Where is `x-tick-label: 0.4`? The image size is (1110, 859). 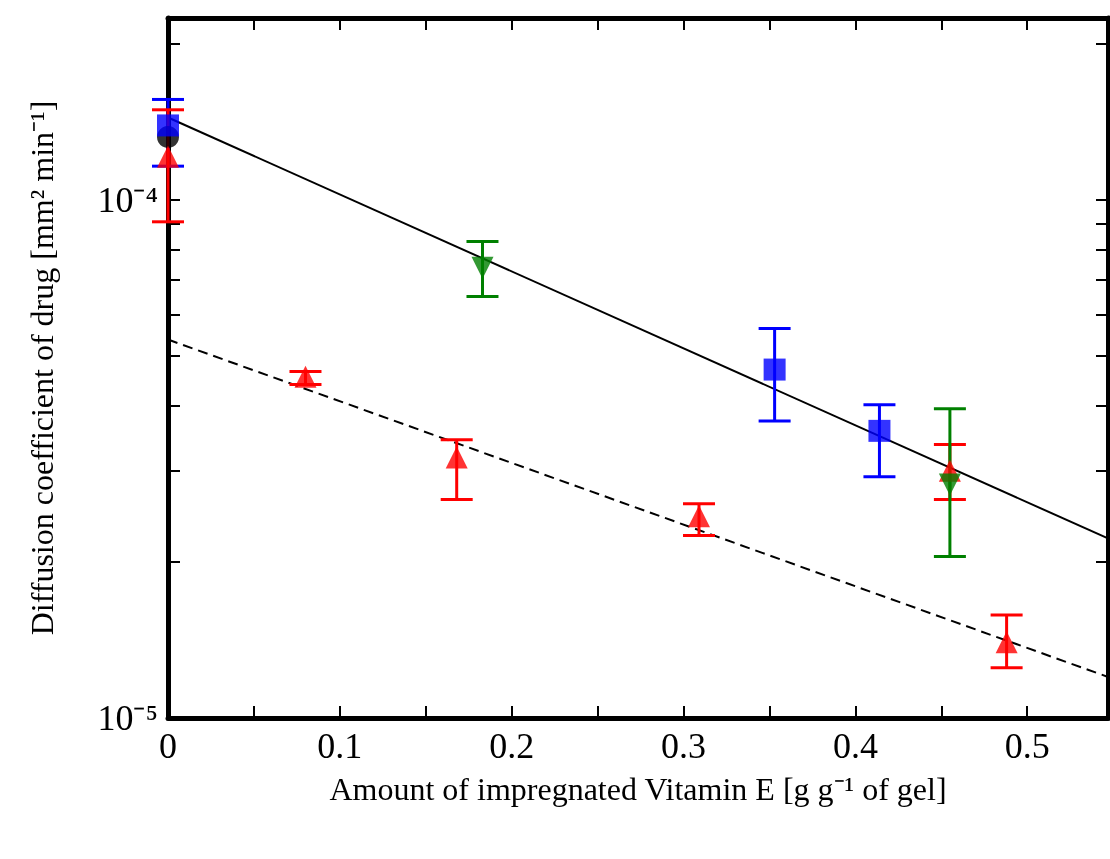 x-tick-label: 0.4 is located at coordinates (855, 746).